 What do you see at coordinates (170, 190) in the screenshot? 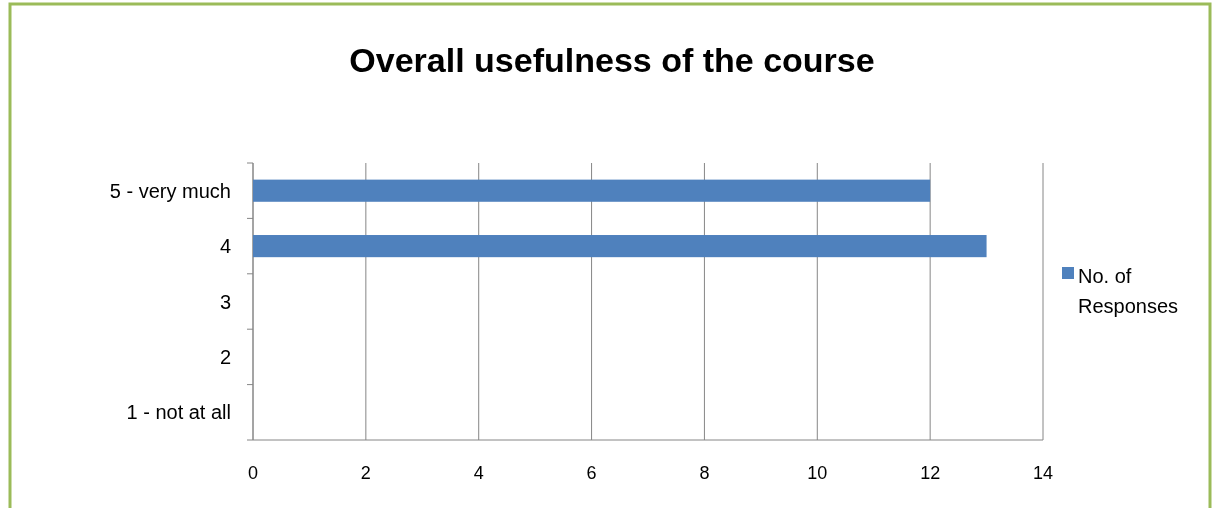
I see `y-tick-label: 5 - very much` at bounding box center [170, 190].